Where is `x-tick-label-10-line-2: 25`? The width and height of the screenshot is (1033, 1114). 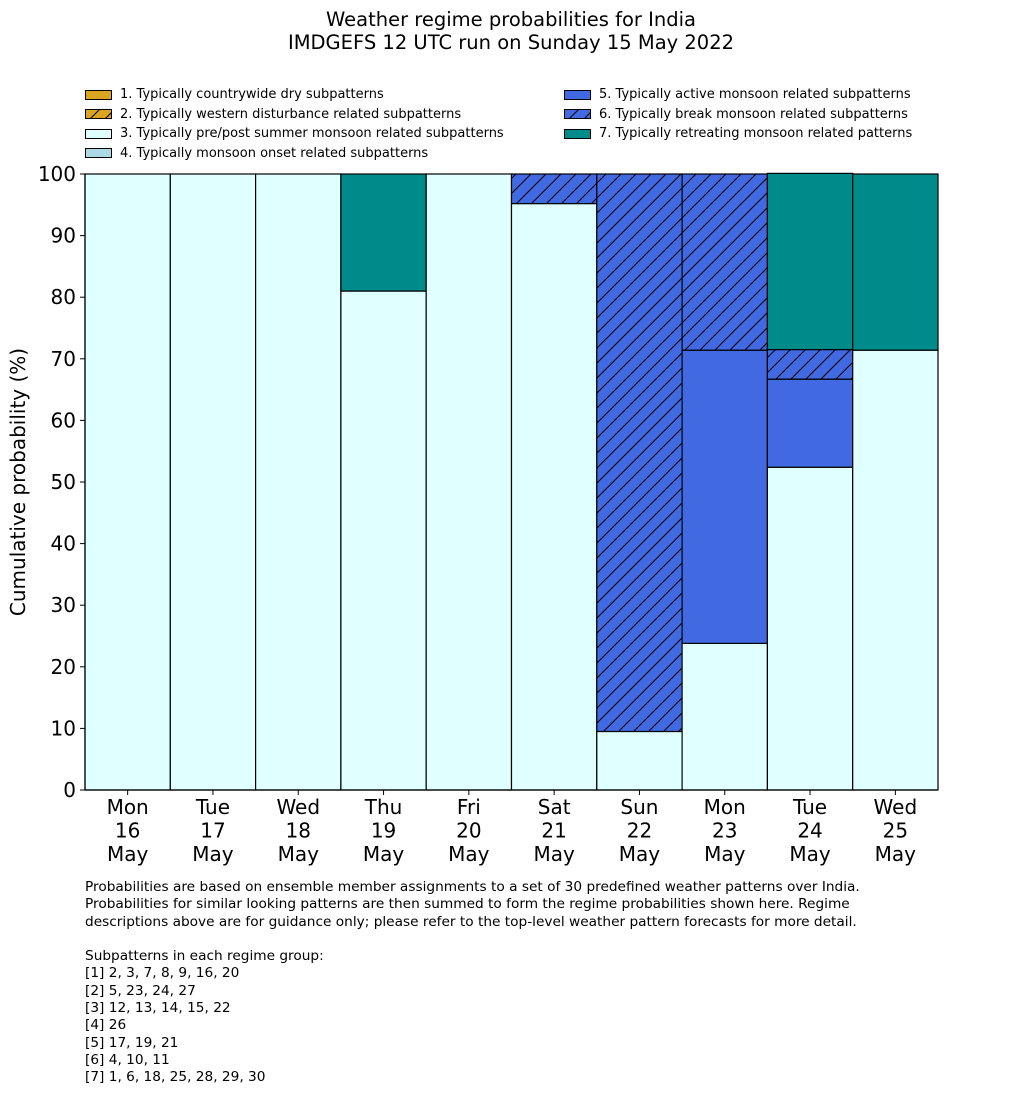
x-tick-label-10-line-2: 25 is located at coordinates (895, 831).